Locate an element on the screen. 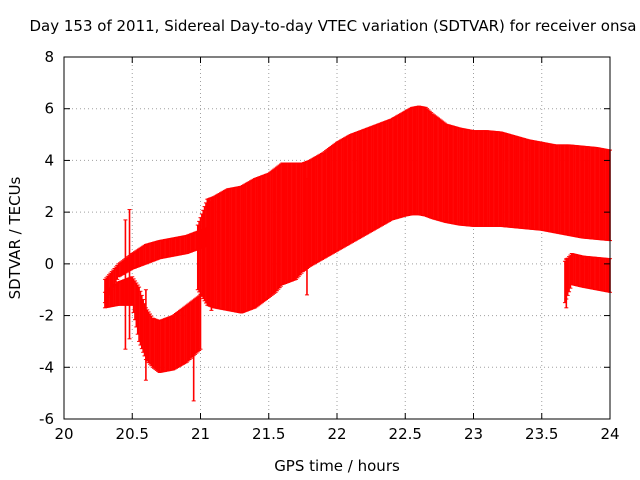 This screenshot has width=640, height=480. x-tick-label: 22.5 is located at coordinates (405, 434).